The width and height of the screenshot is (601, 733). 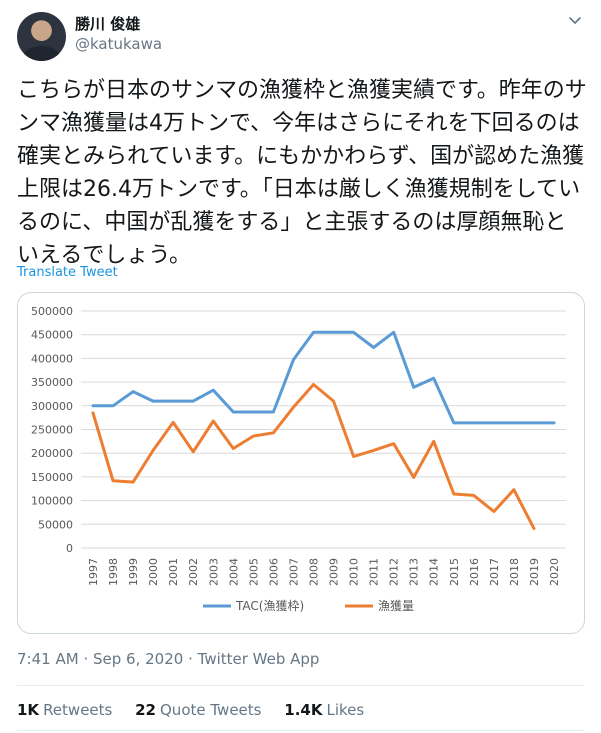 What do you see at coordinates (52, 501) in the screenshot?
I see `y-tick-label: 100000` at bounding box center [52, 501].